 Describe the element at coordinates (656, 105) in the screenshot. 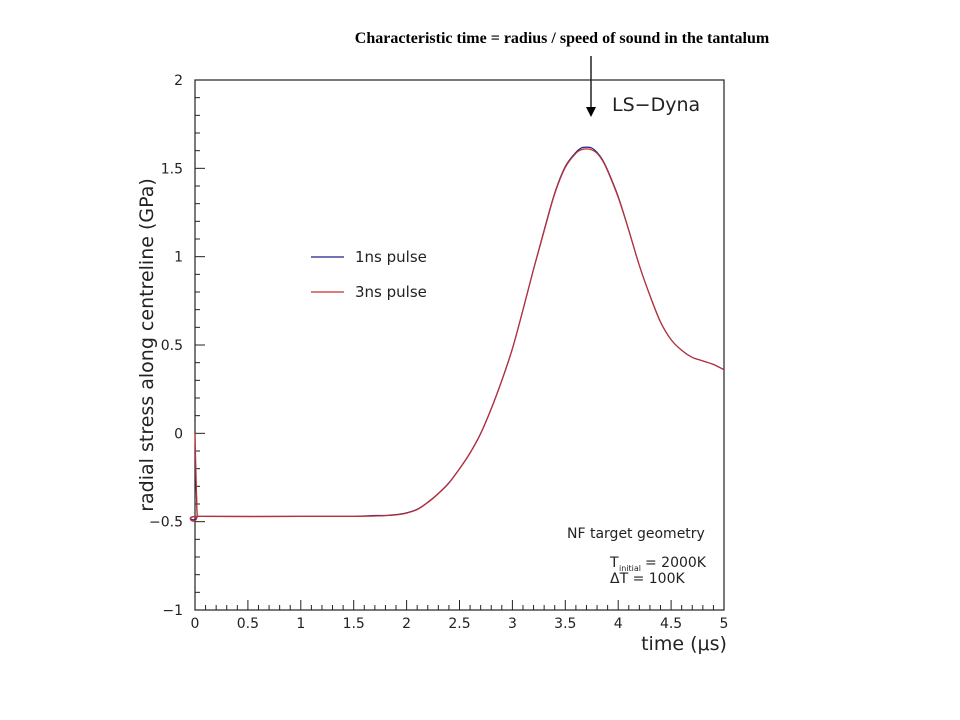

I see `plot-label: LS−Dyna` at that location.